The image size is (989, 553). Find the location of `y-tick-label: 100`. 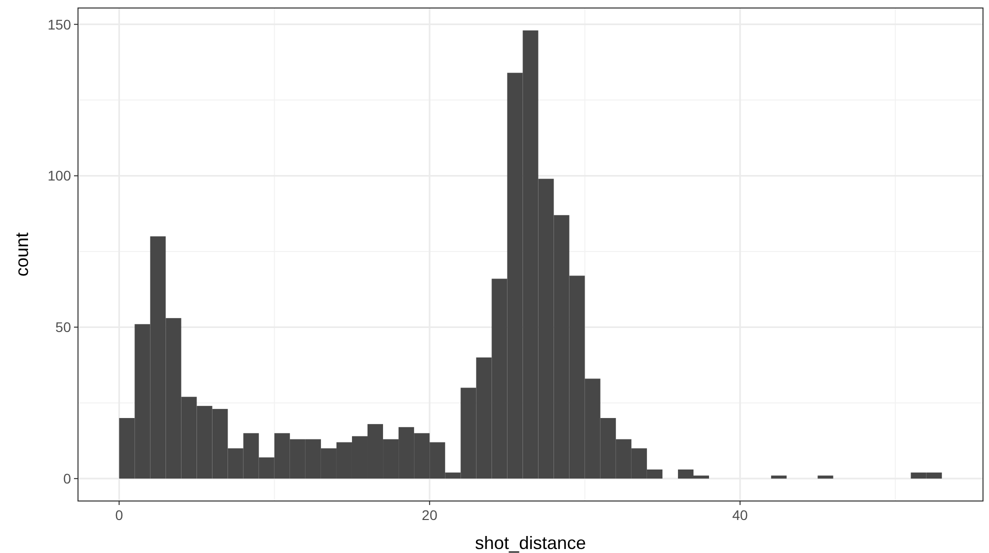

y-tick-label: 100 is located at coordinates (60, 176).